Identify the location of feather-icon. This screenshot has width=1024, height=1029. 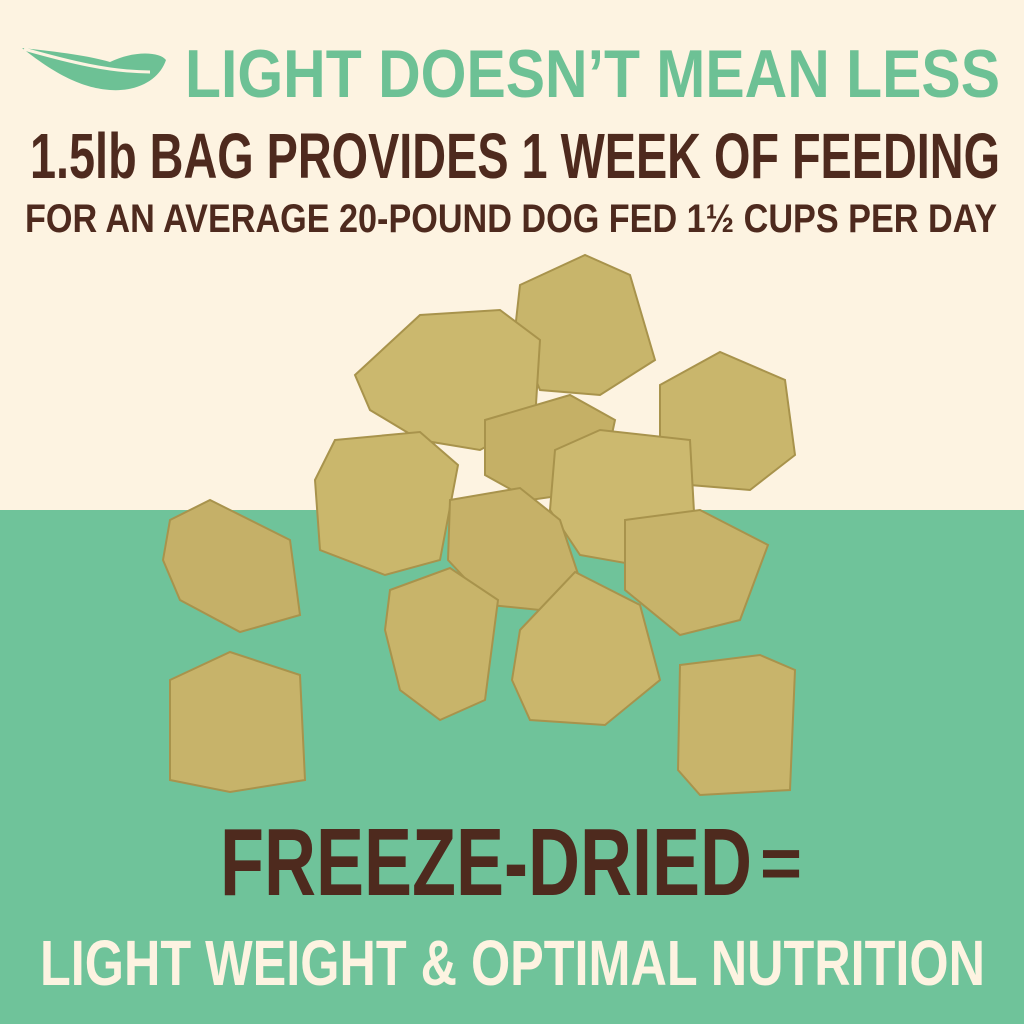
(94, 69).